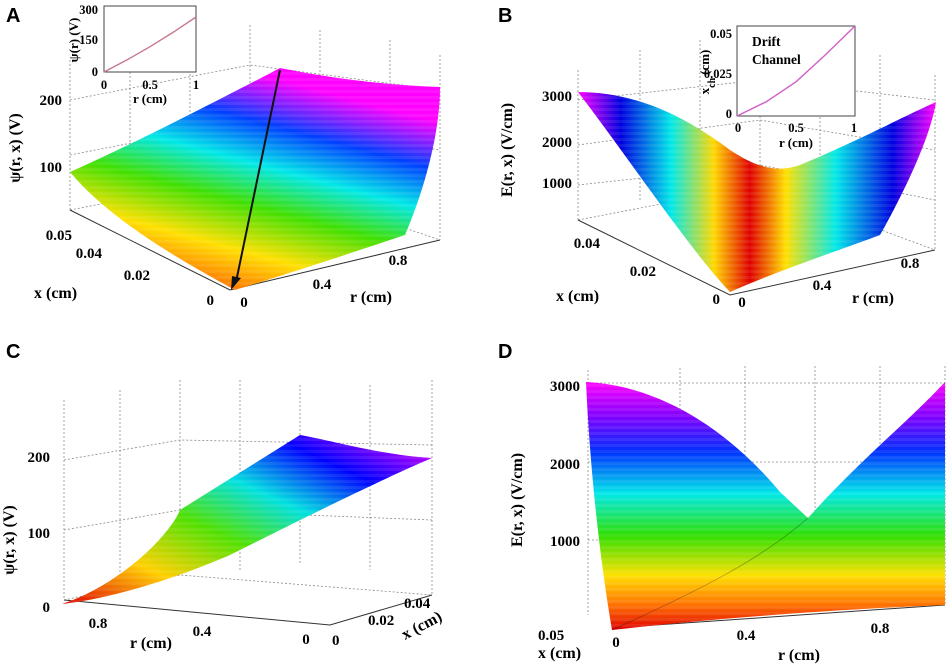  I want to click on b-ztick-3000: 3000, so click(557, 97).